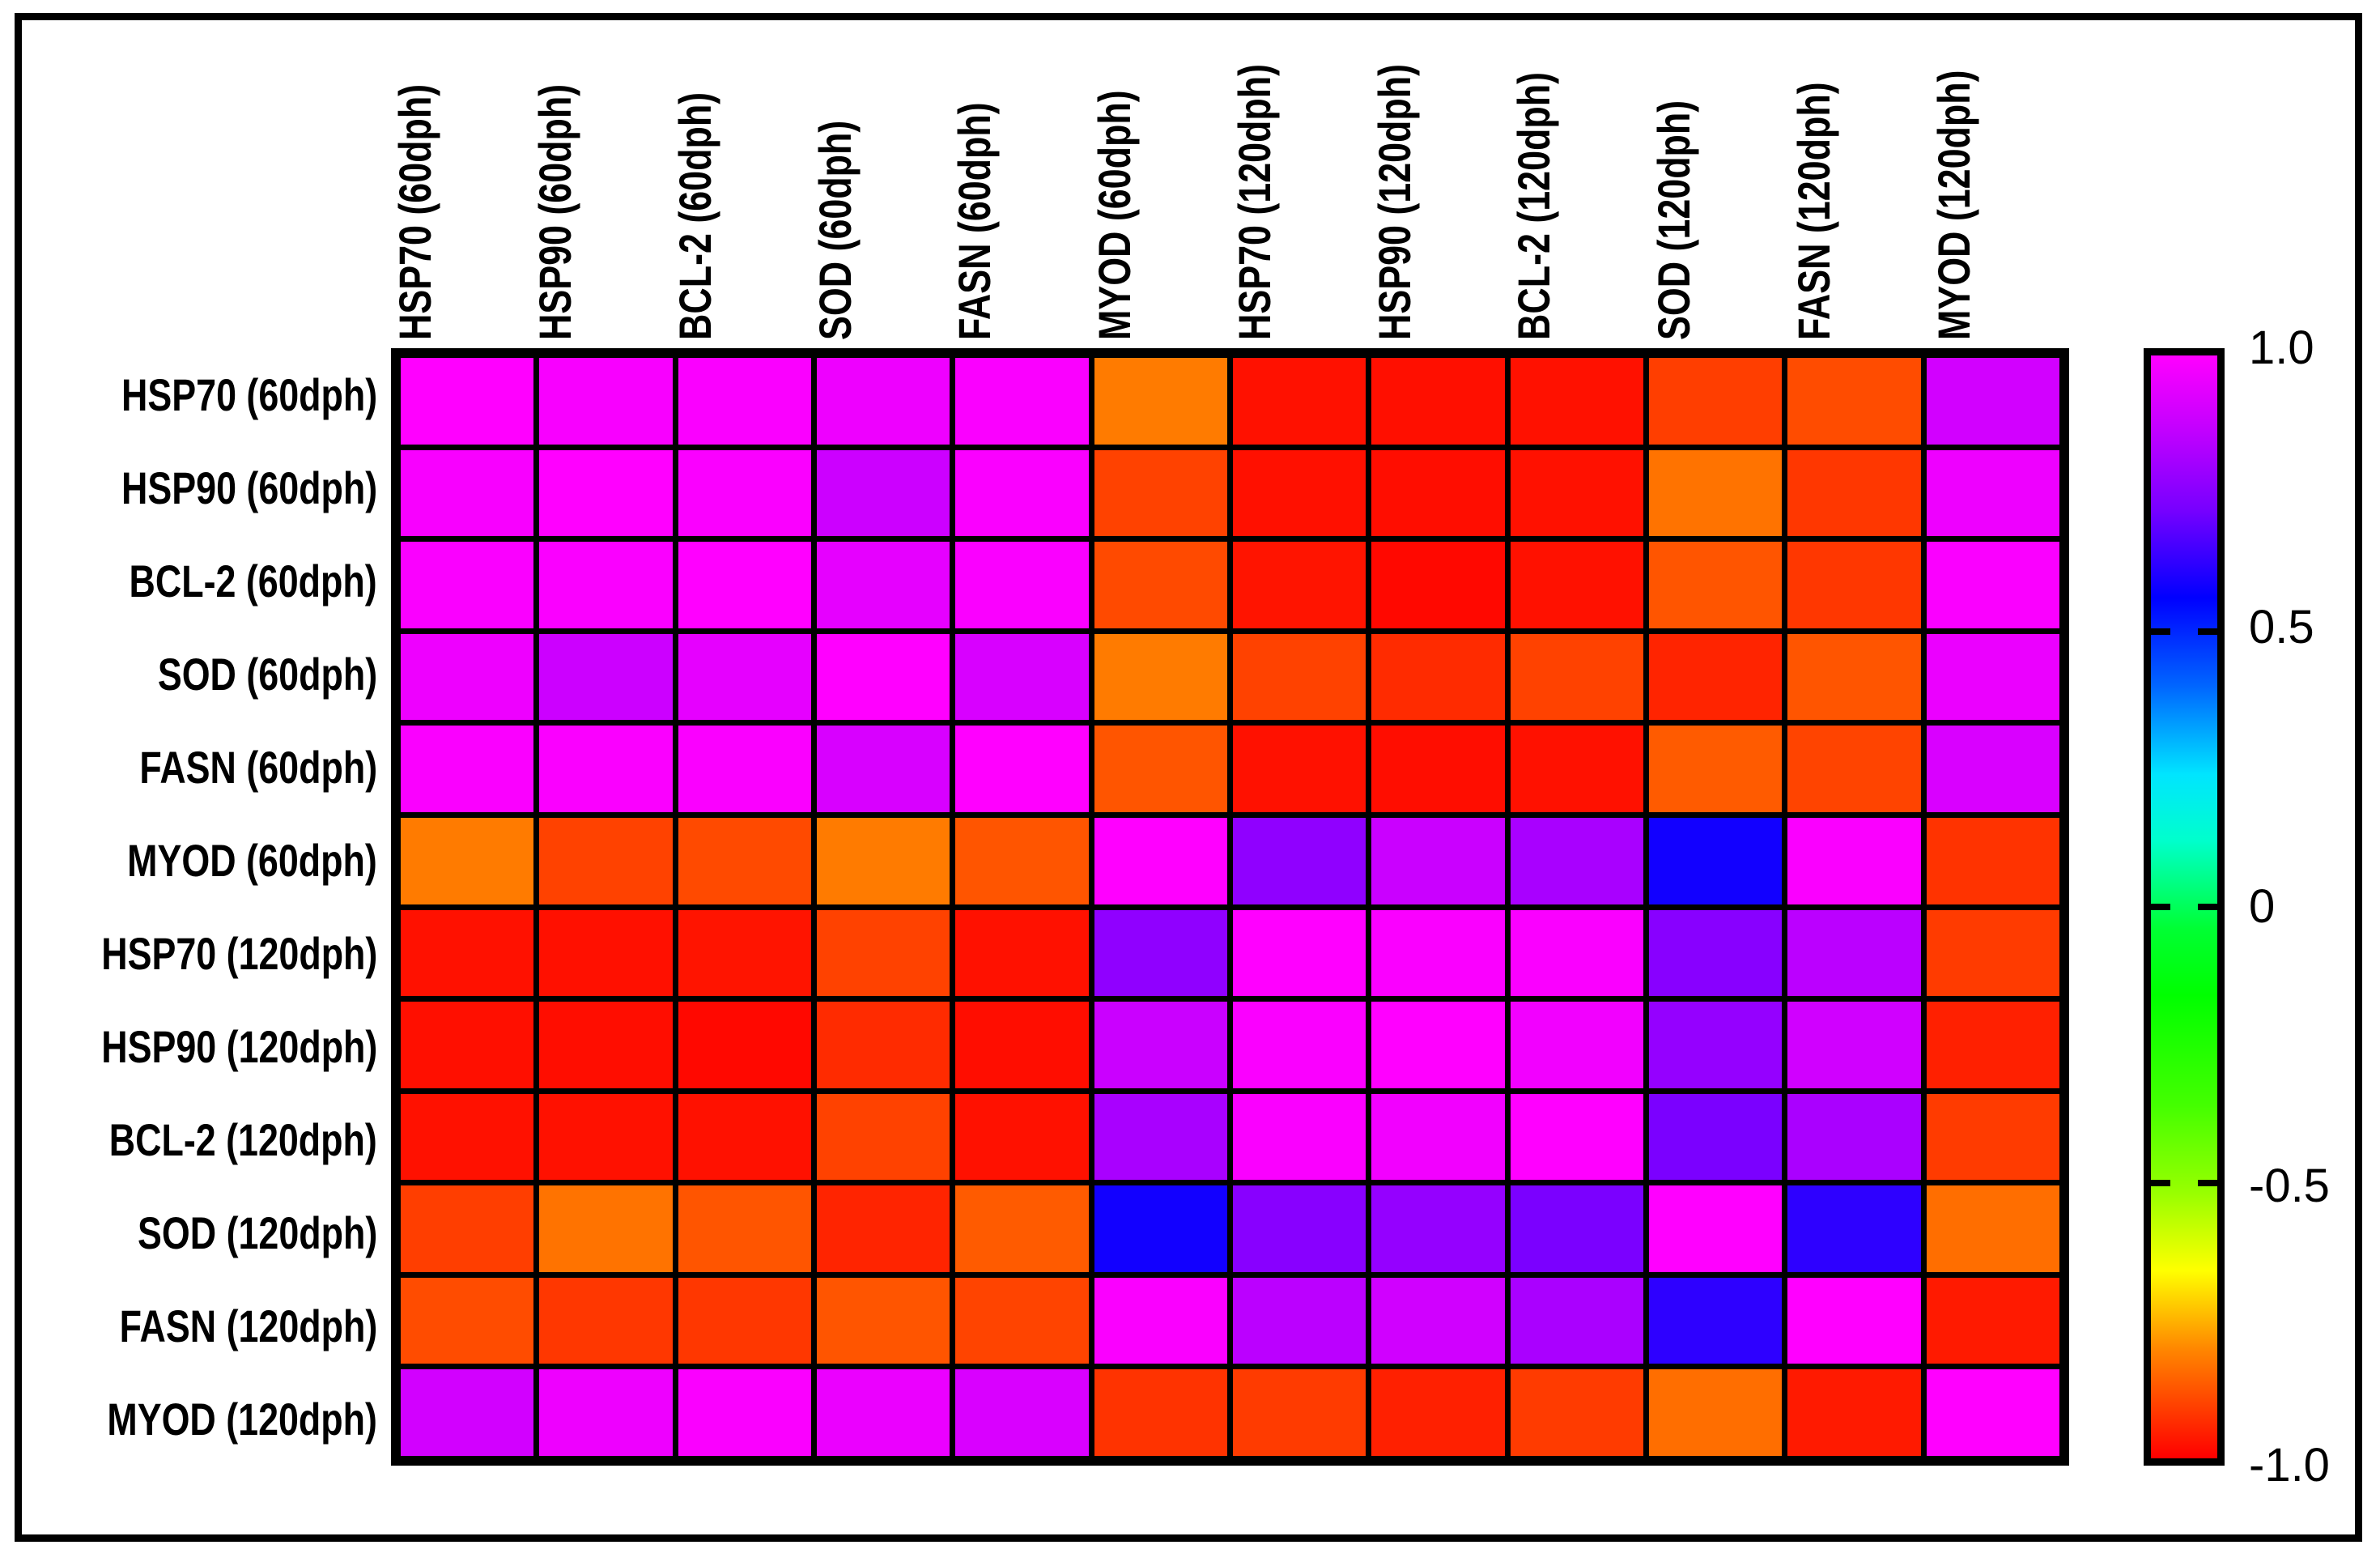 The image size is (2380, 1562). I want to click on row-label: HSP90 (60dph), so click(196, 487).